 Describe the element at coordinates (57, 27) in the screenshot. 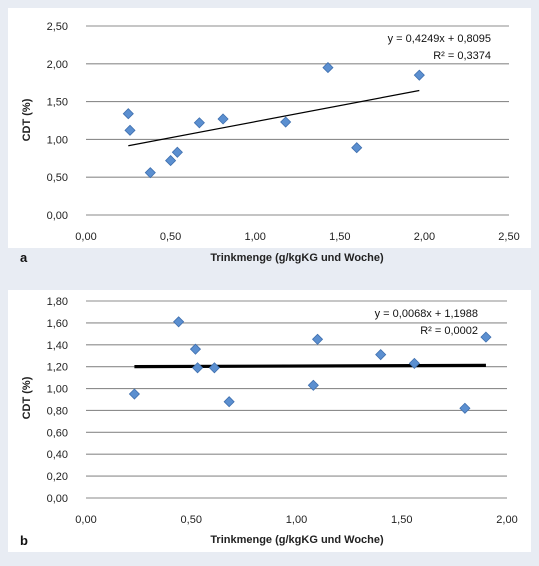

I see `chart-a-y-tick-label: 2,50` at that location.